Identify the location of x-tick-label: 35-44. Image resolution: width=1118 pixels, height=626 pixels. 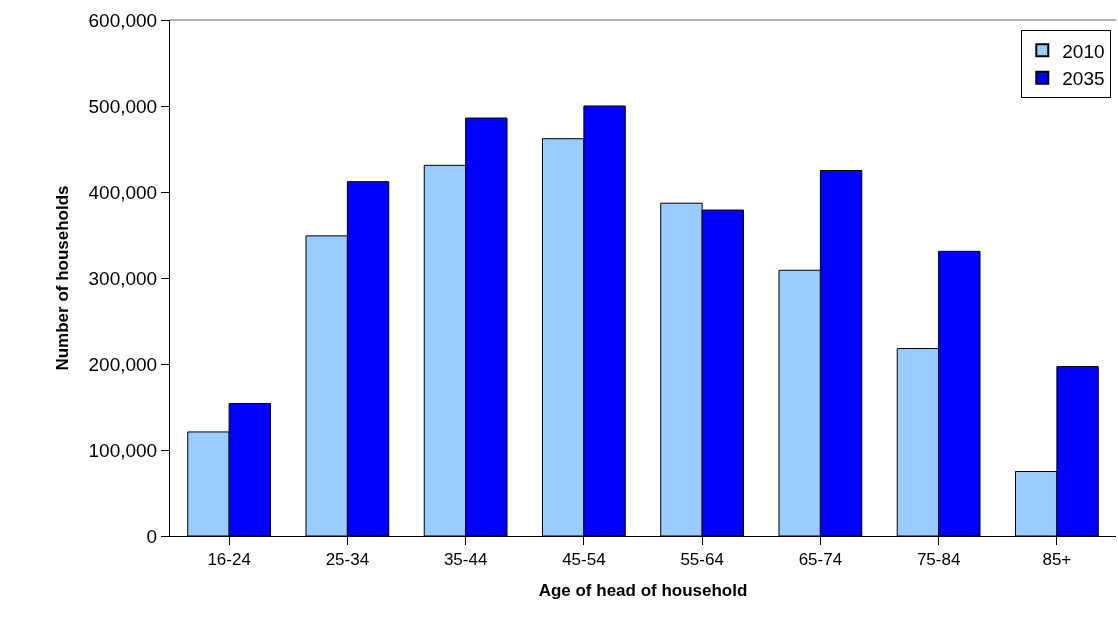
(465, 560).